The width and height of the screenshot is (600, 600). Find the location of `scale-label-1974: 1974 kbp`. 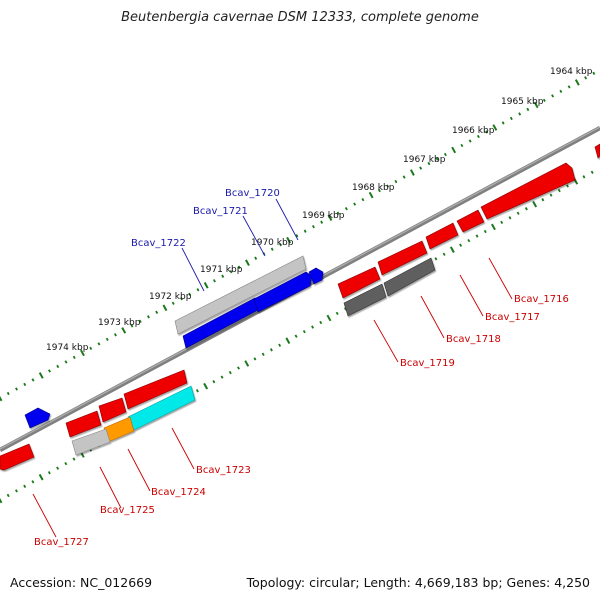

scale-label-1974: 1974 kbp is located at coordinates (67, 348).